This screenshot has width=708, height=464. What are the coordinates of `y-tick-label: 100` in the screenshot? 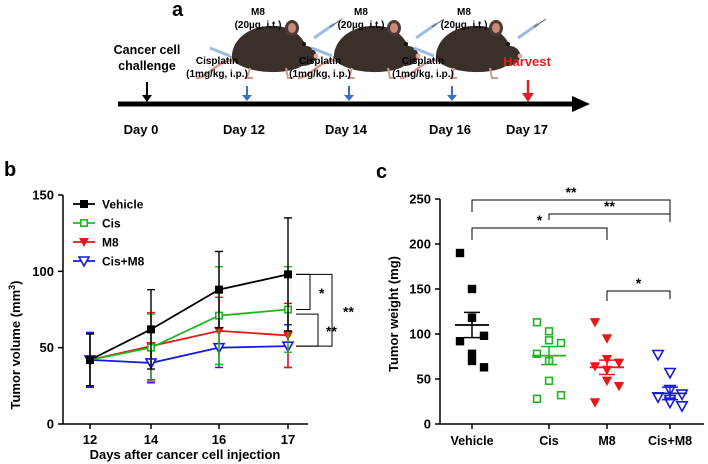 It's located at (420, 334).